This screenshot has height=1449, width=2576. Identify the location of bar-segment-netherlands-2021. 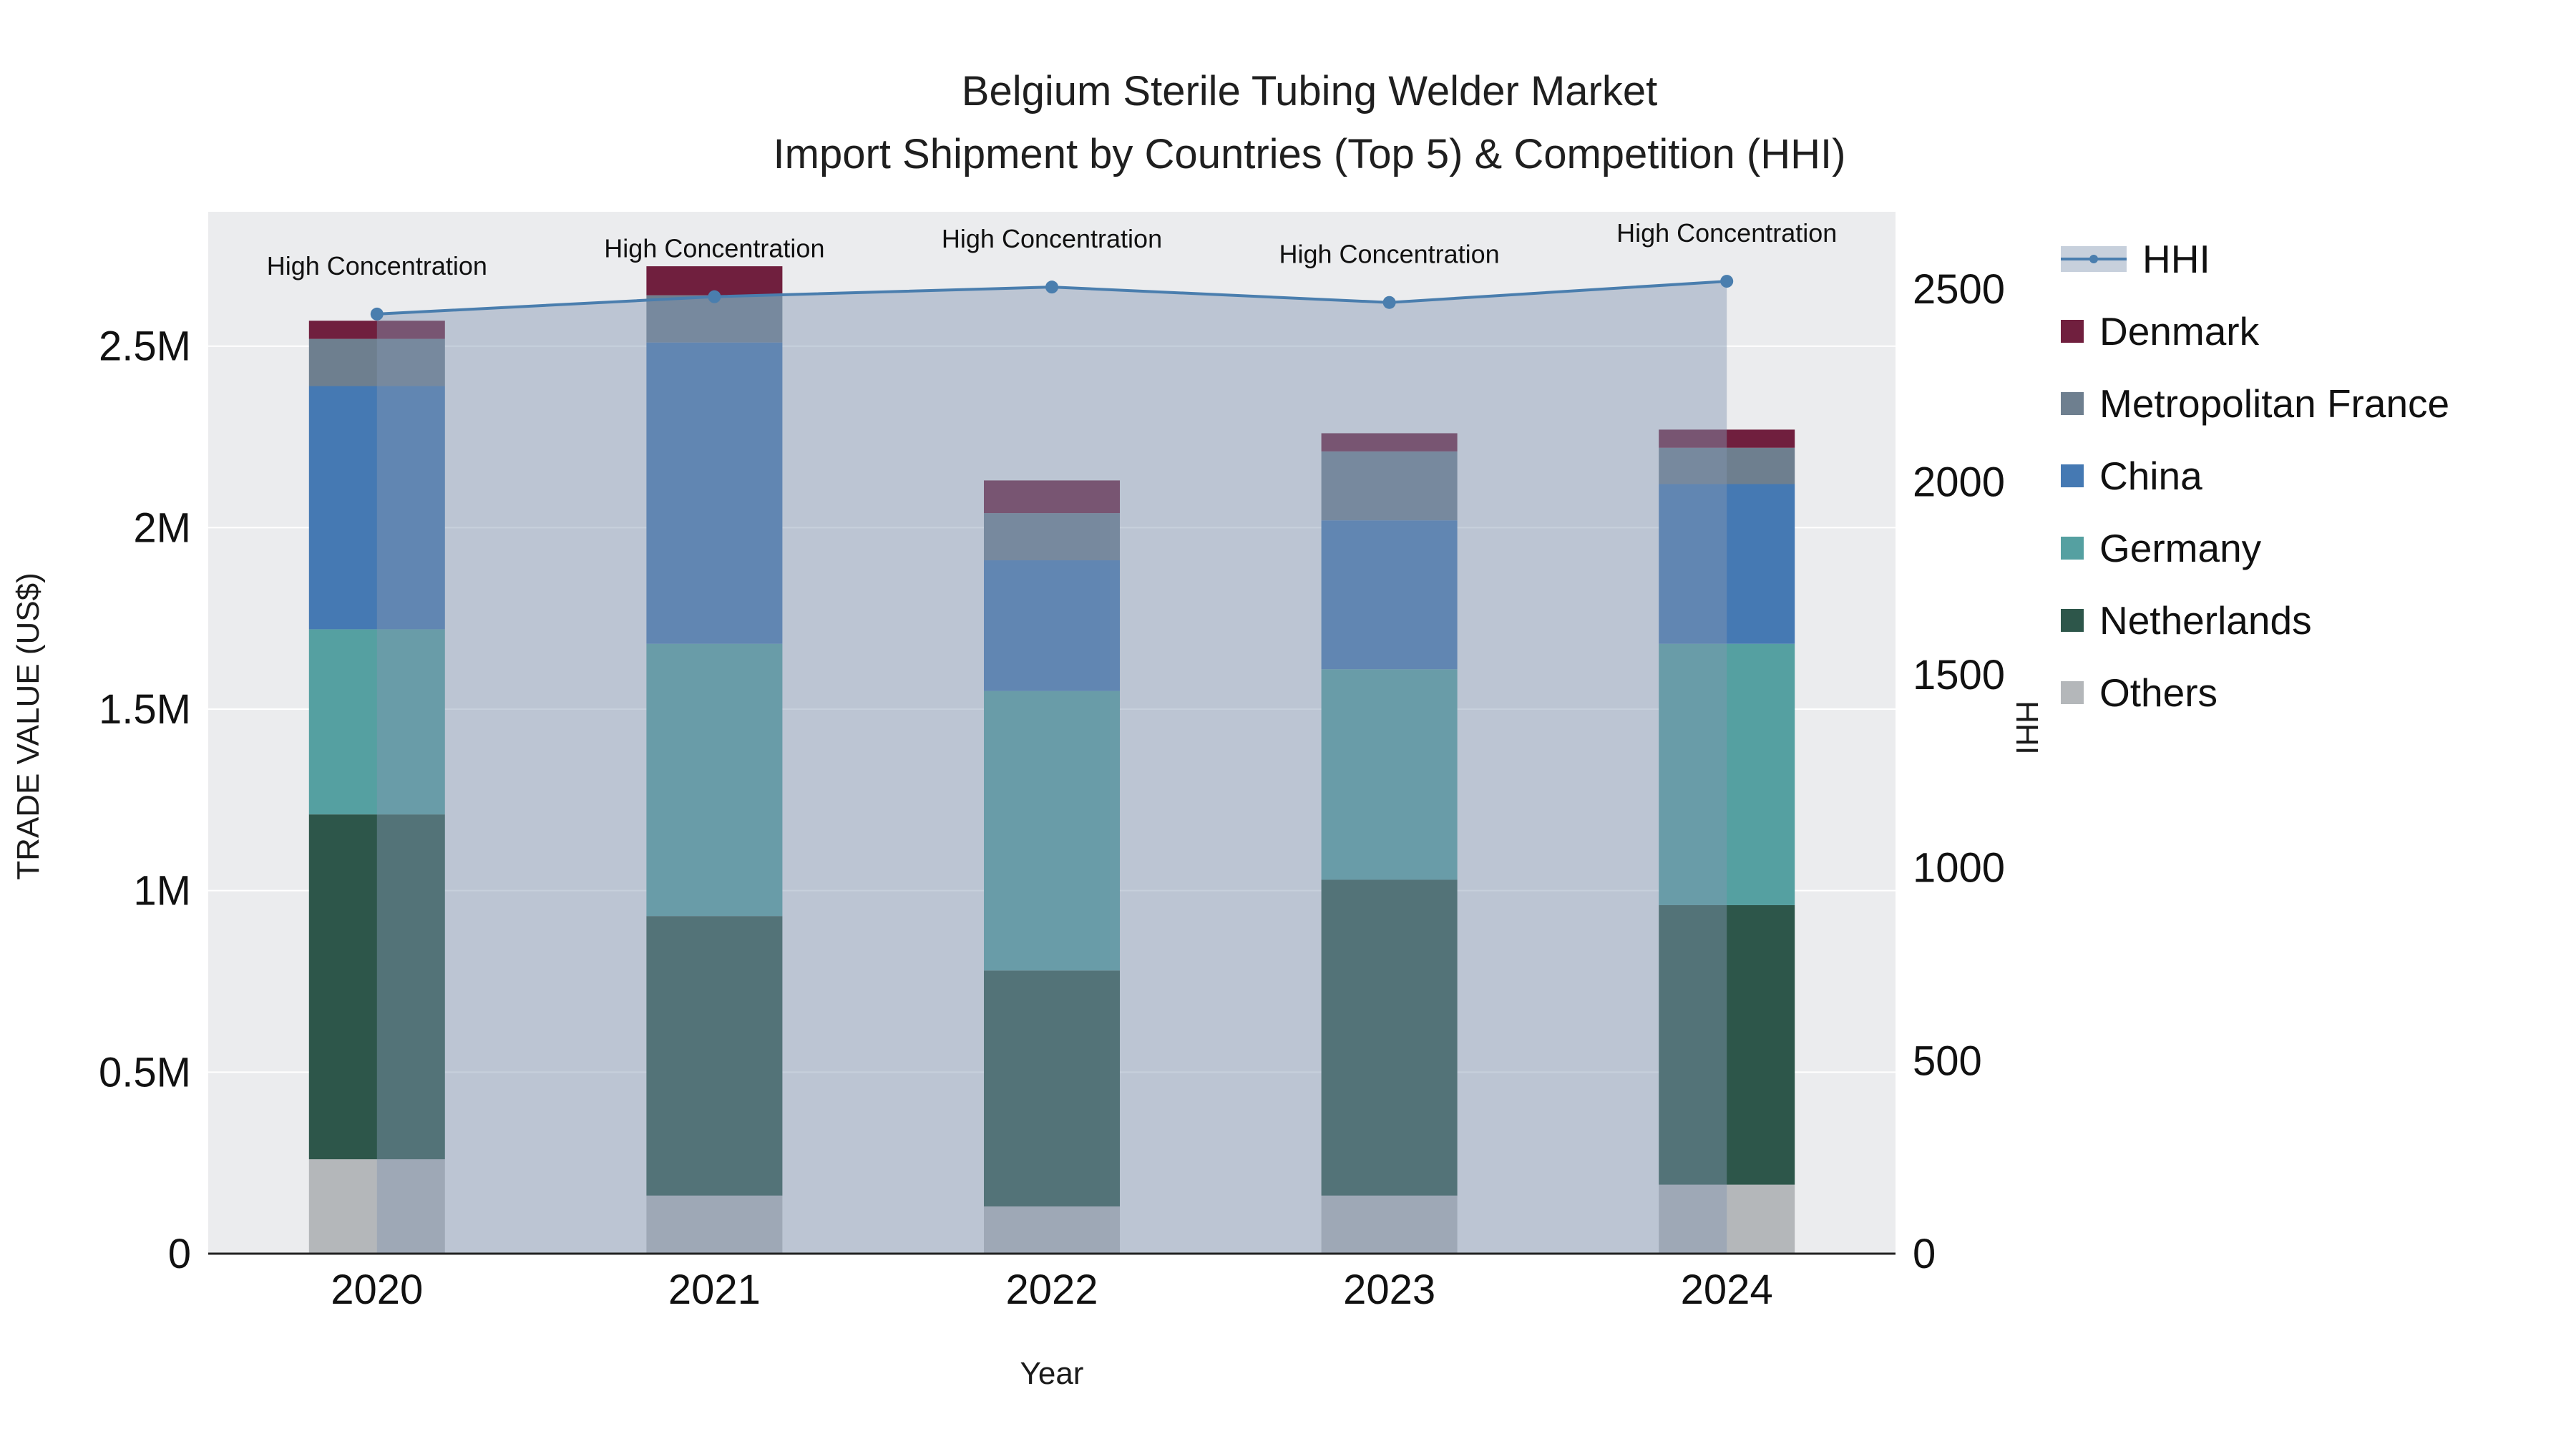
(714, 1056).